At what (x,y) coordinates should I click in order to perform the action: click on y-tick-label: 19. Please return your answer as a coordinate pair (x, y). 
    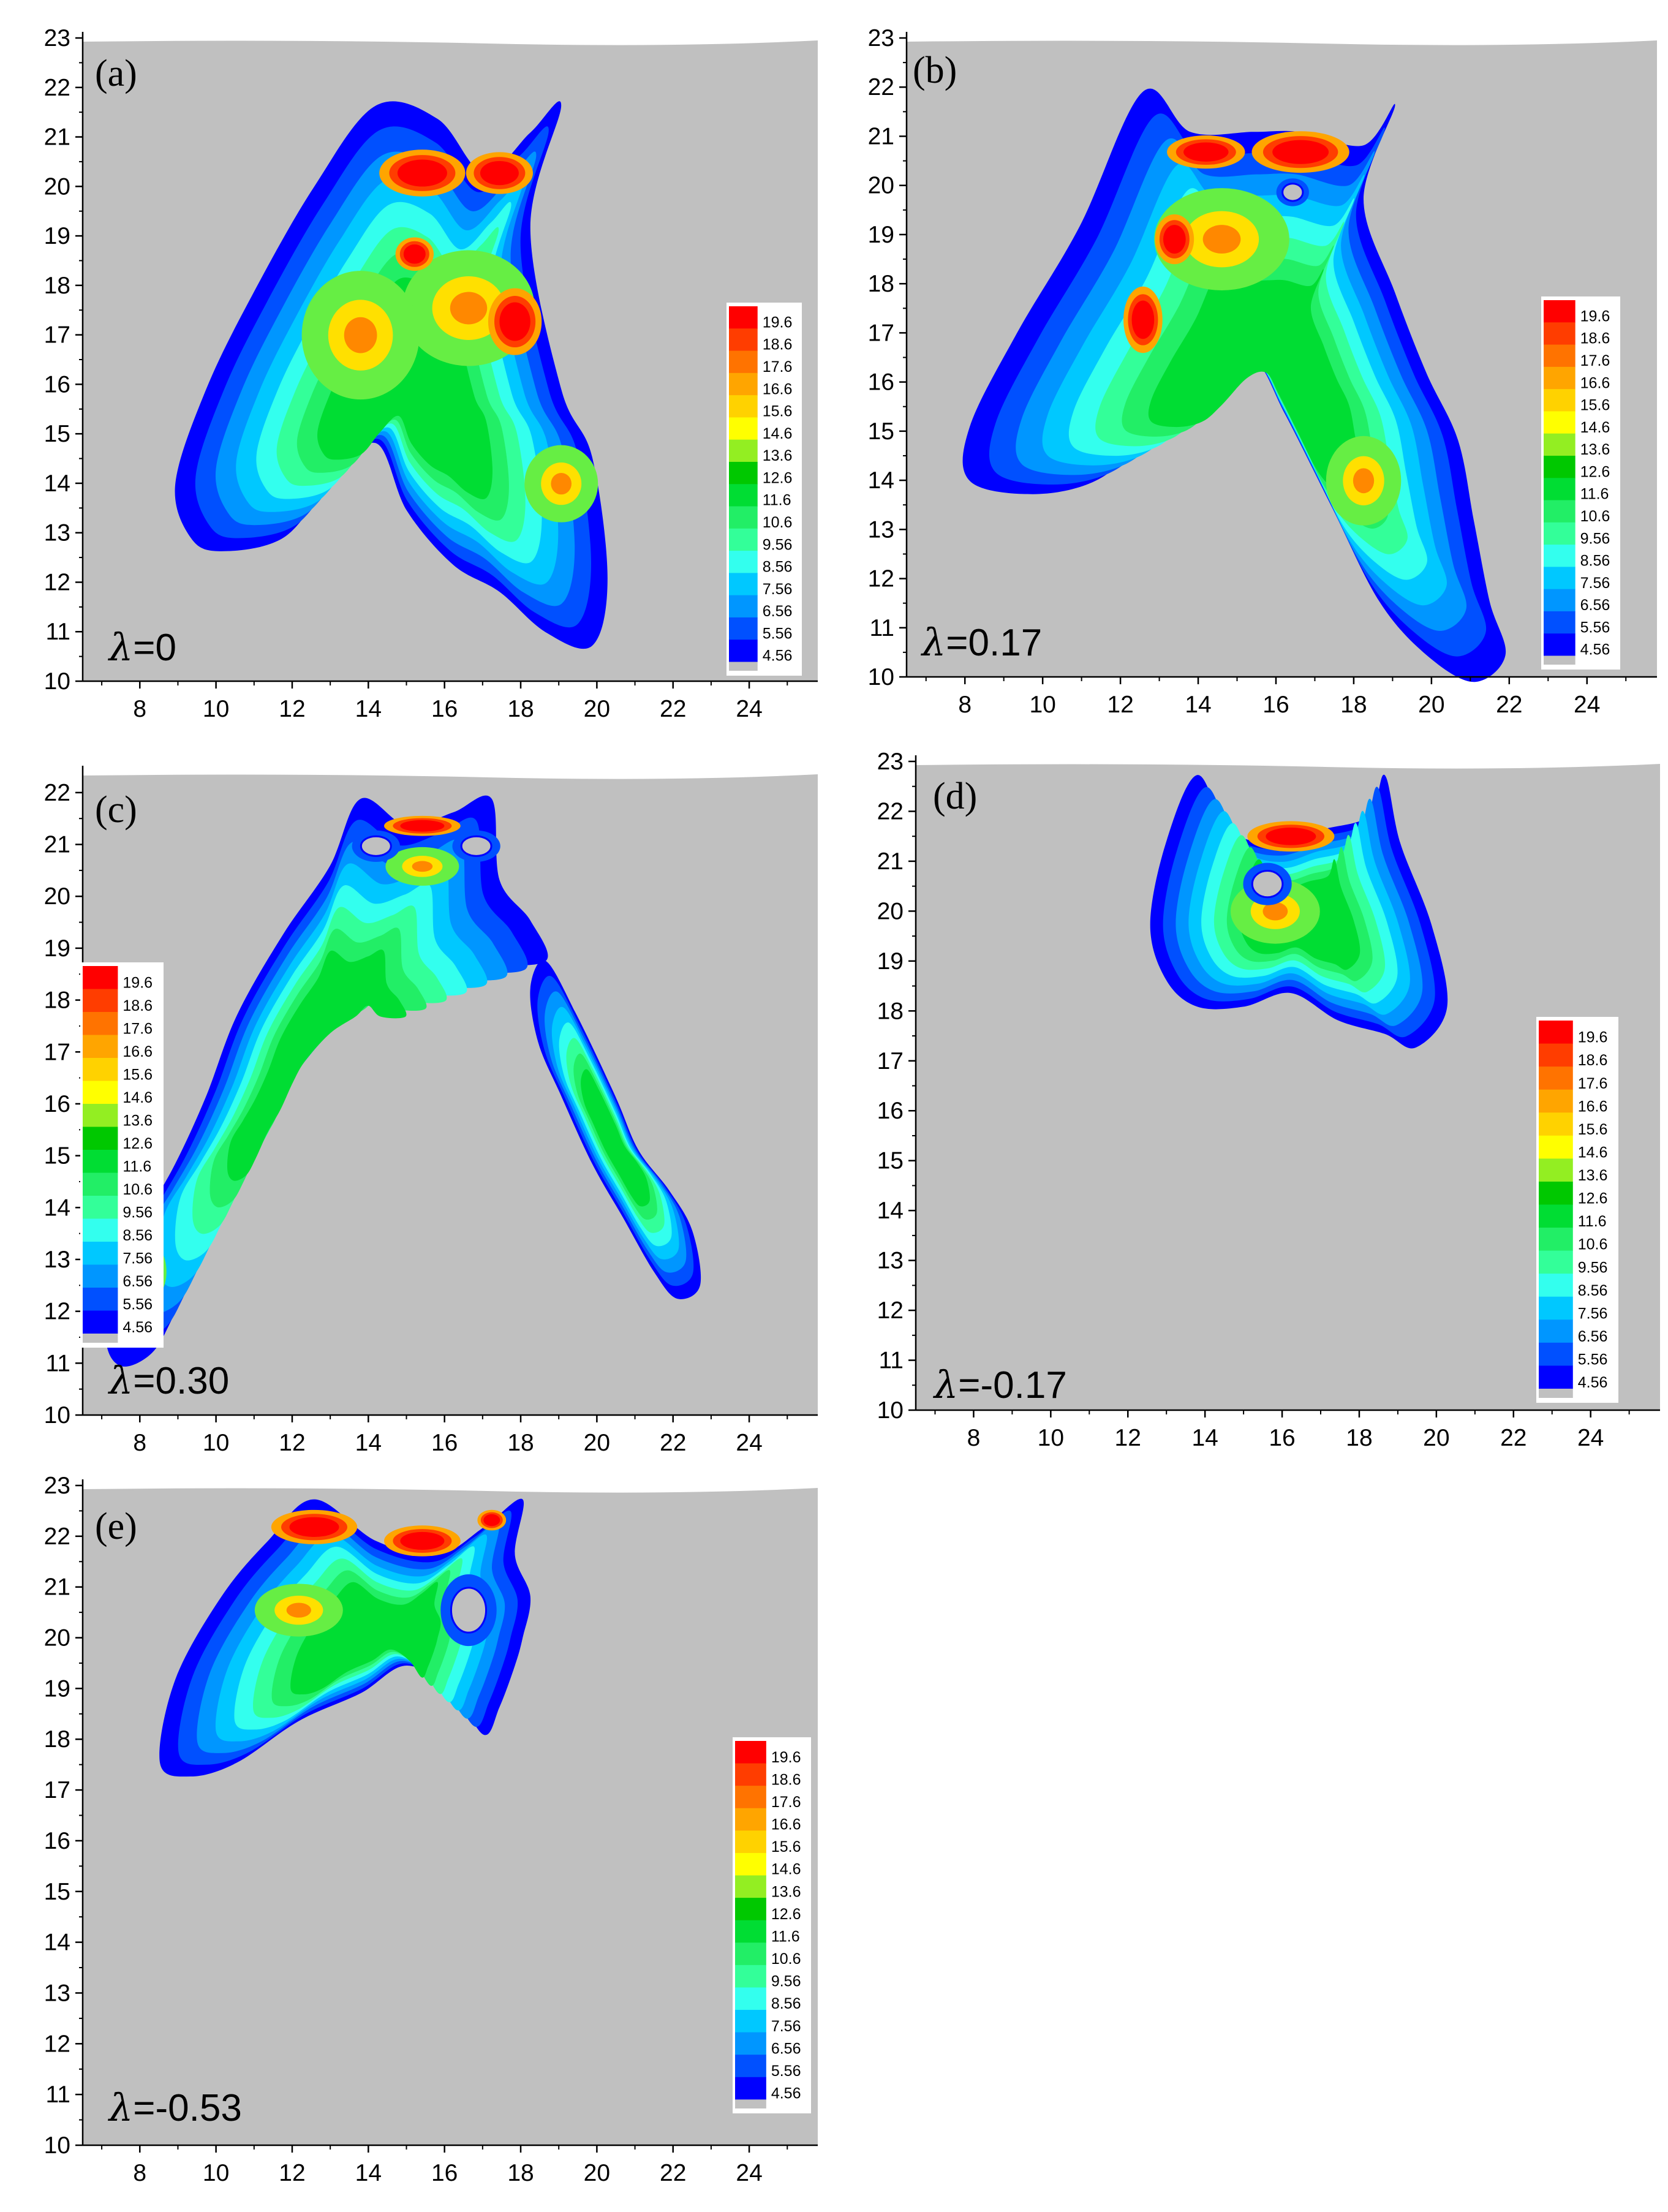
    Looking at the image, I should click on (57, 1688).